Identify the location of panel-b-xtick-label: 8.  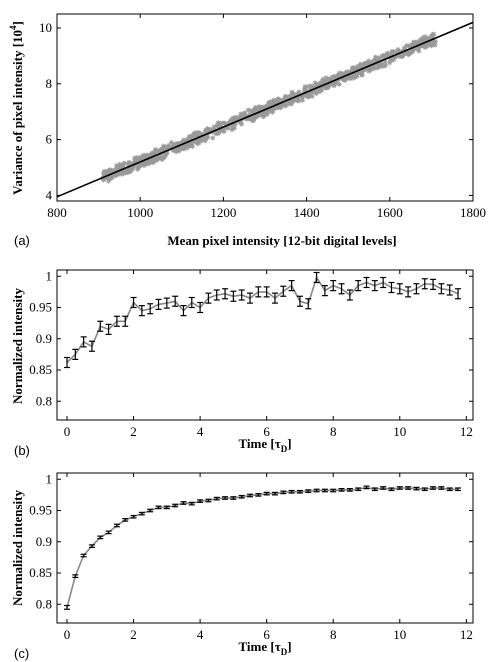
(333, 431).